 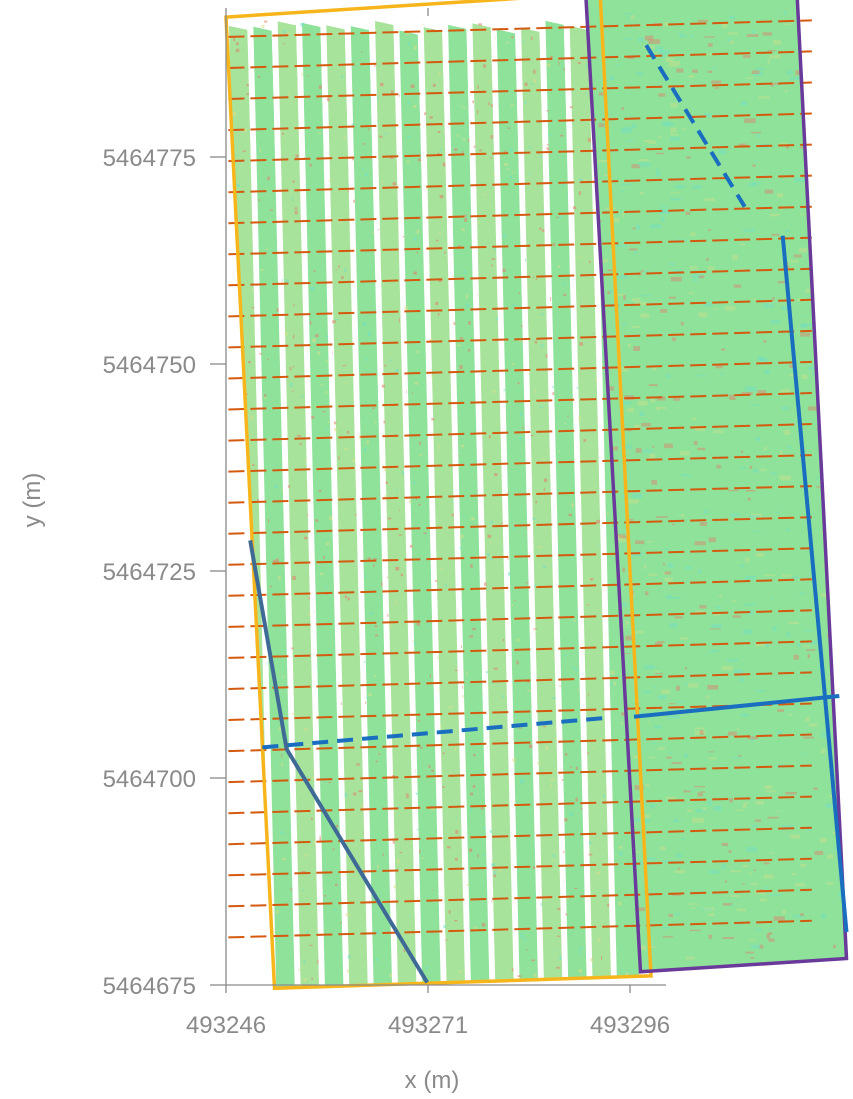 I want to click on raster-swath, so click(x=373, y=507).